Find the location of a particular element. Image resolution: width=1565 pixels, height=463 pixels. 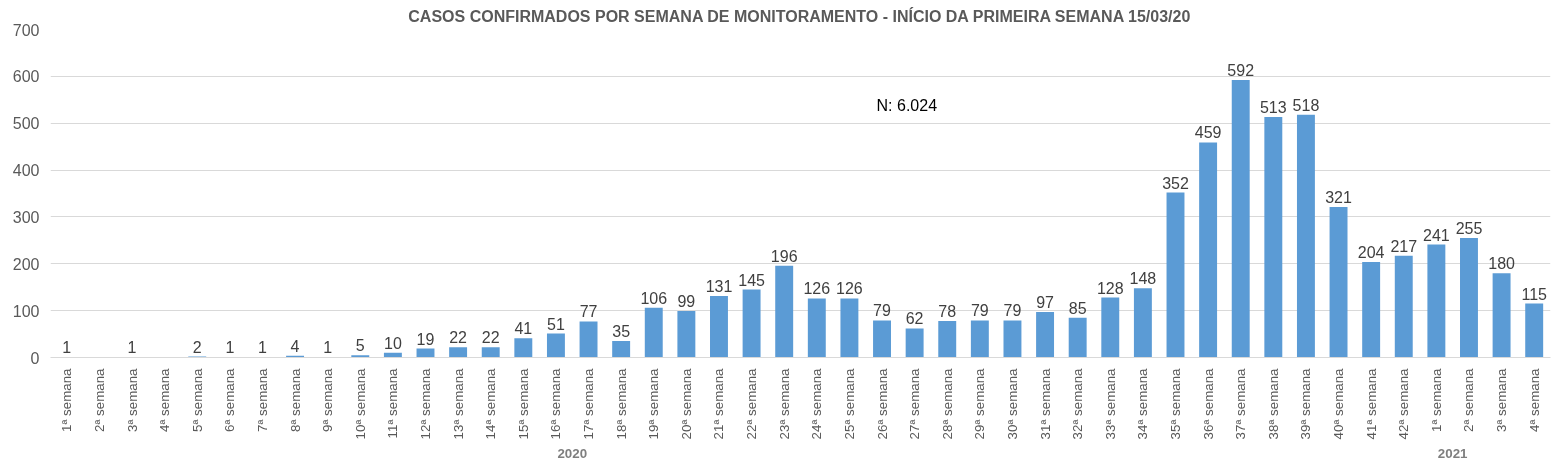

data-label: 10 is located at coordinates (392, 343).